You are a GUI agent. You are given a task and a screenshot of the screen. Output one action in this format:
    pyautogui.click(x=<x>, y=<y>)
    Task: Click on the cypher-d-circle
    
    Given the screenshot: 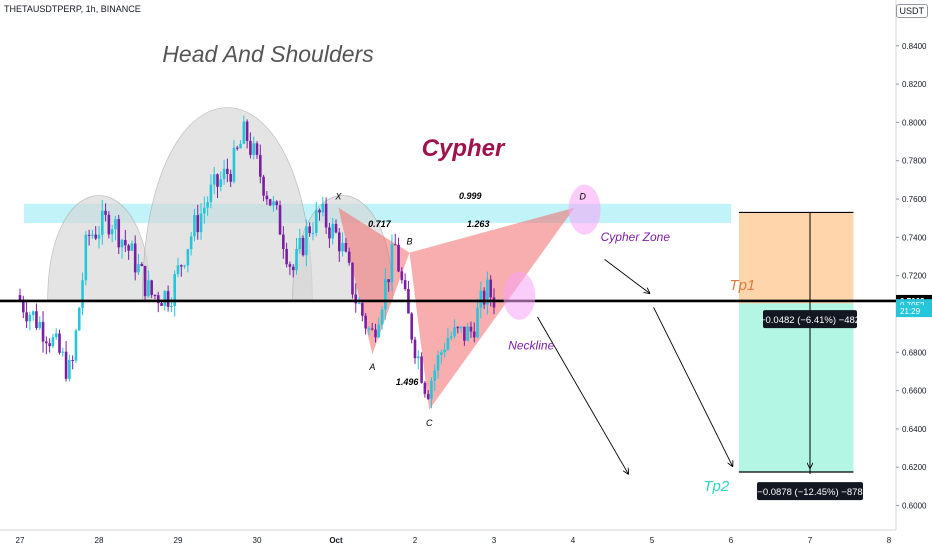 What is the action you would take?
    pyautogui.click(x=584, y=209)
    